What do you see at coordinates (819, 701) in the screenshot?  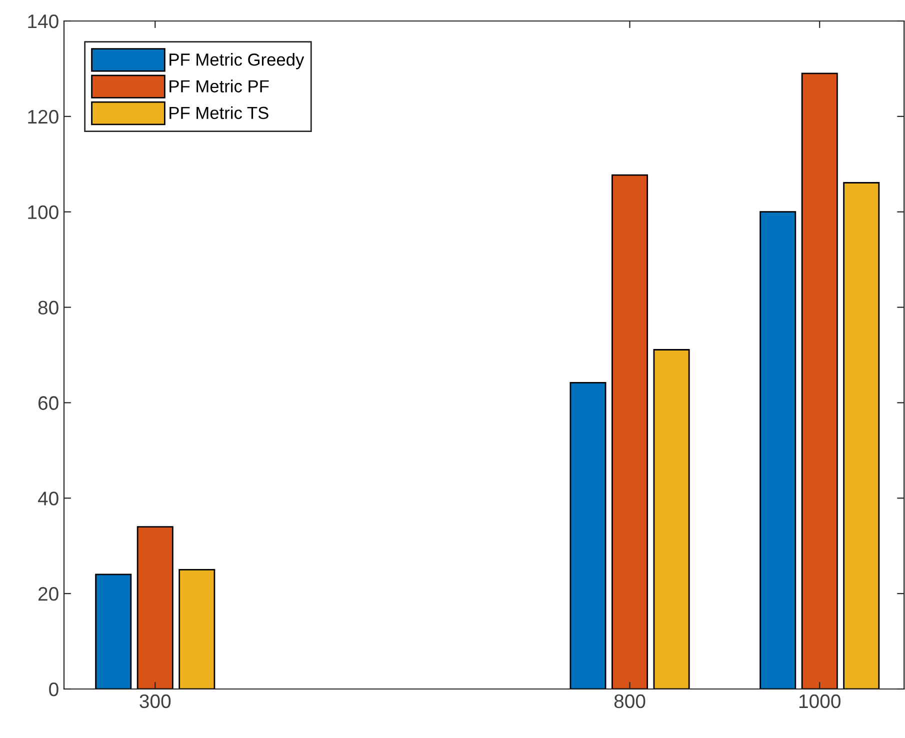 I see `x-tick-label: 1000` at bounding box center [819, 701].